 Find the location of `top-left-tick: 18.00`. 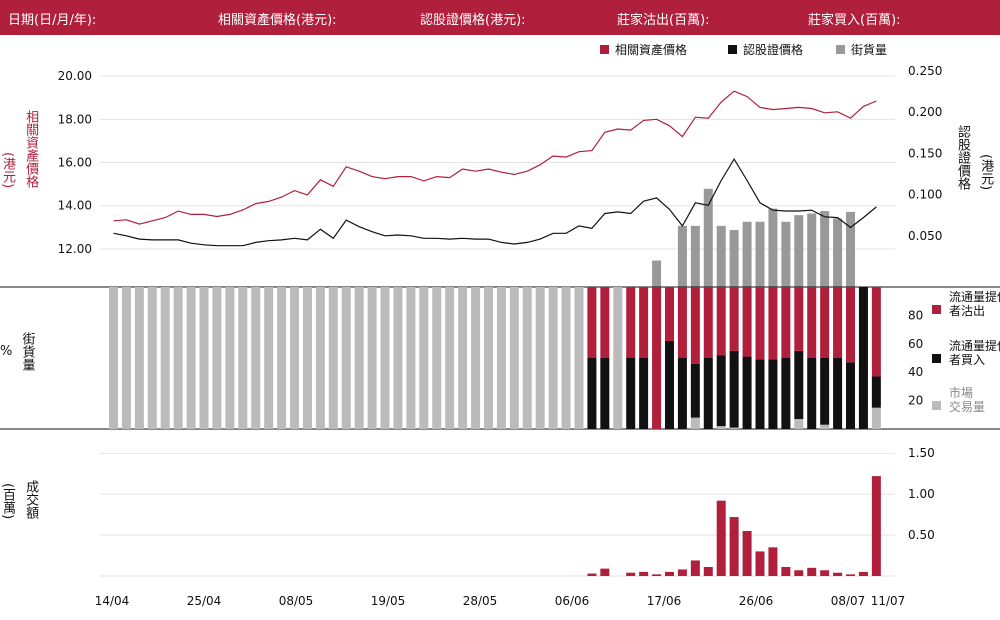

top-left-tick: 18.00 is located at coordinates (75, 119).